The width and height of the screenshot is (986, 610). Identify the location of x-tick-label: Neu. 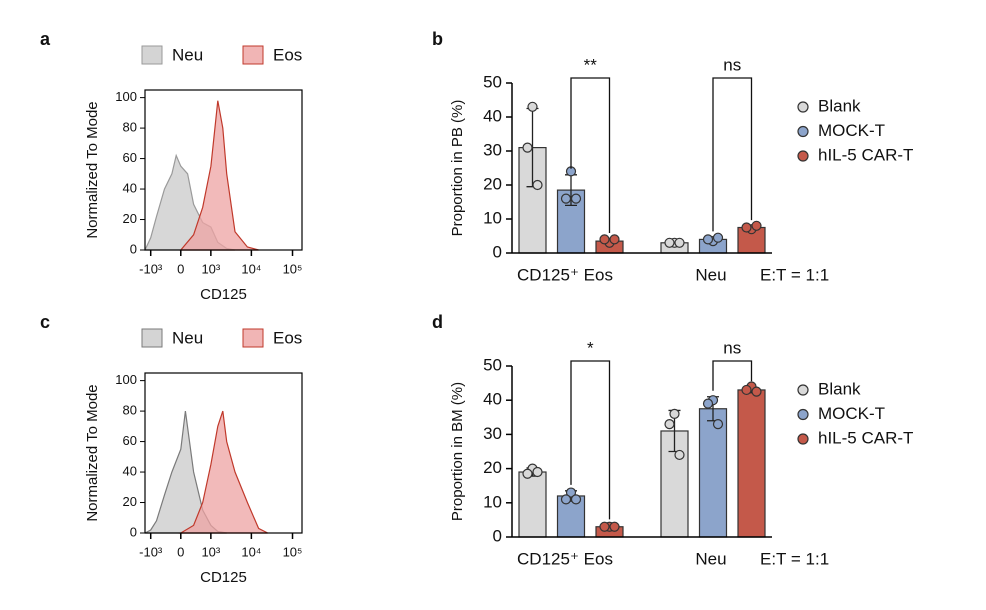
(710, 274).